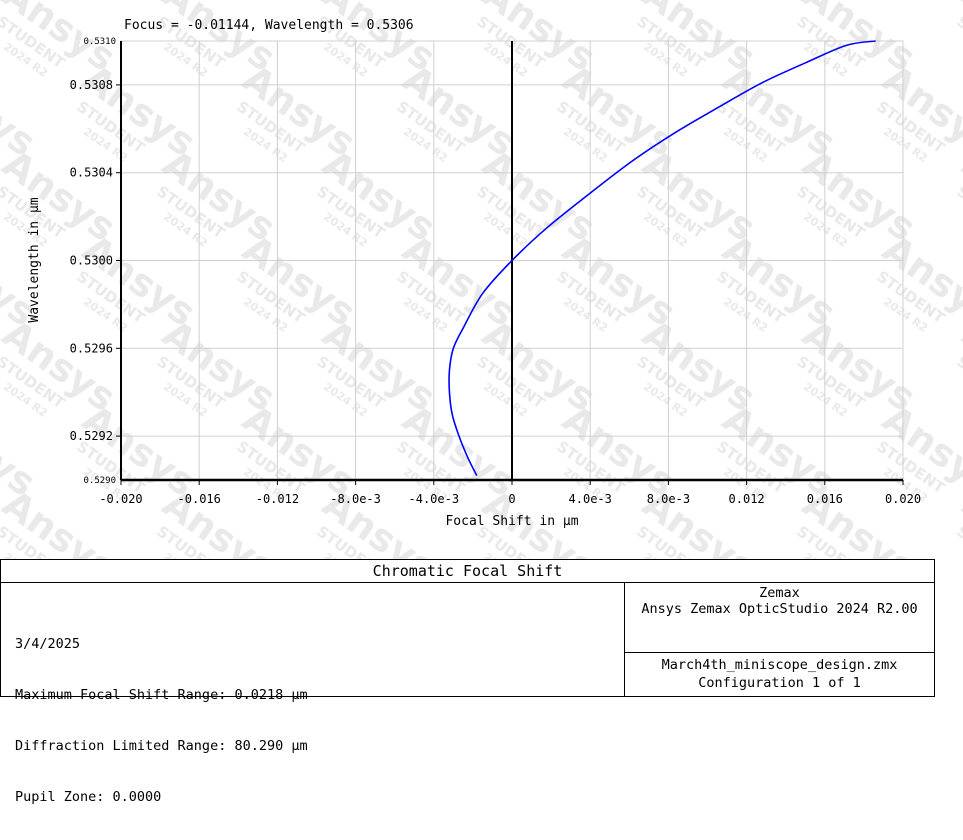 The image size is (963, 840). I want to click on svg-text: Ansys, so click(959, 40).